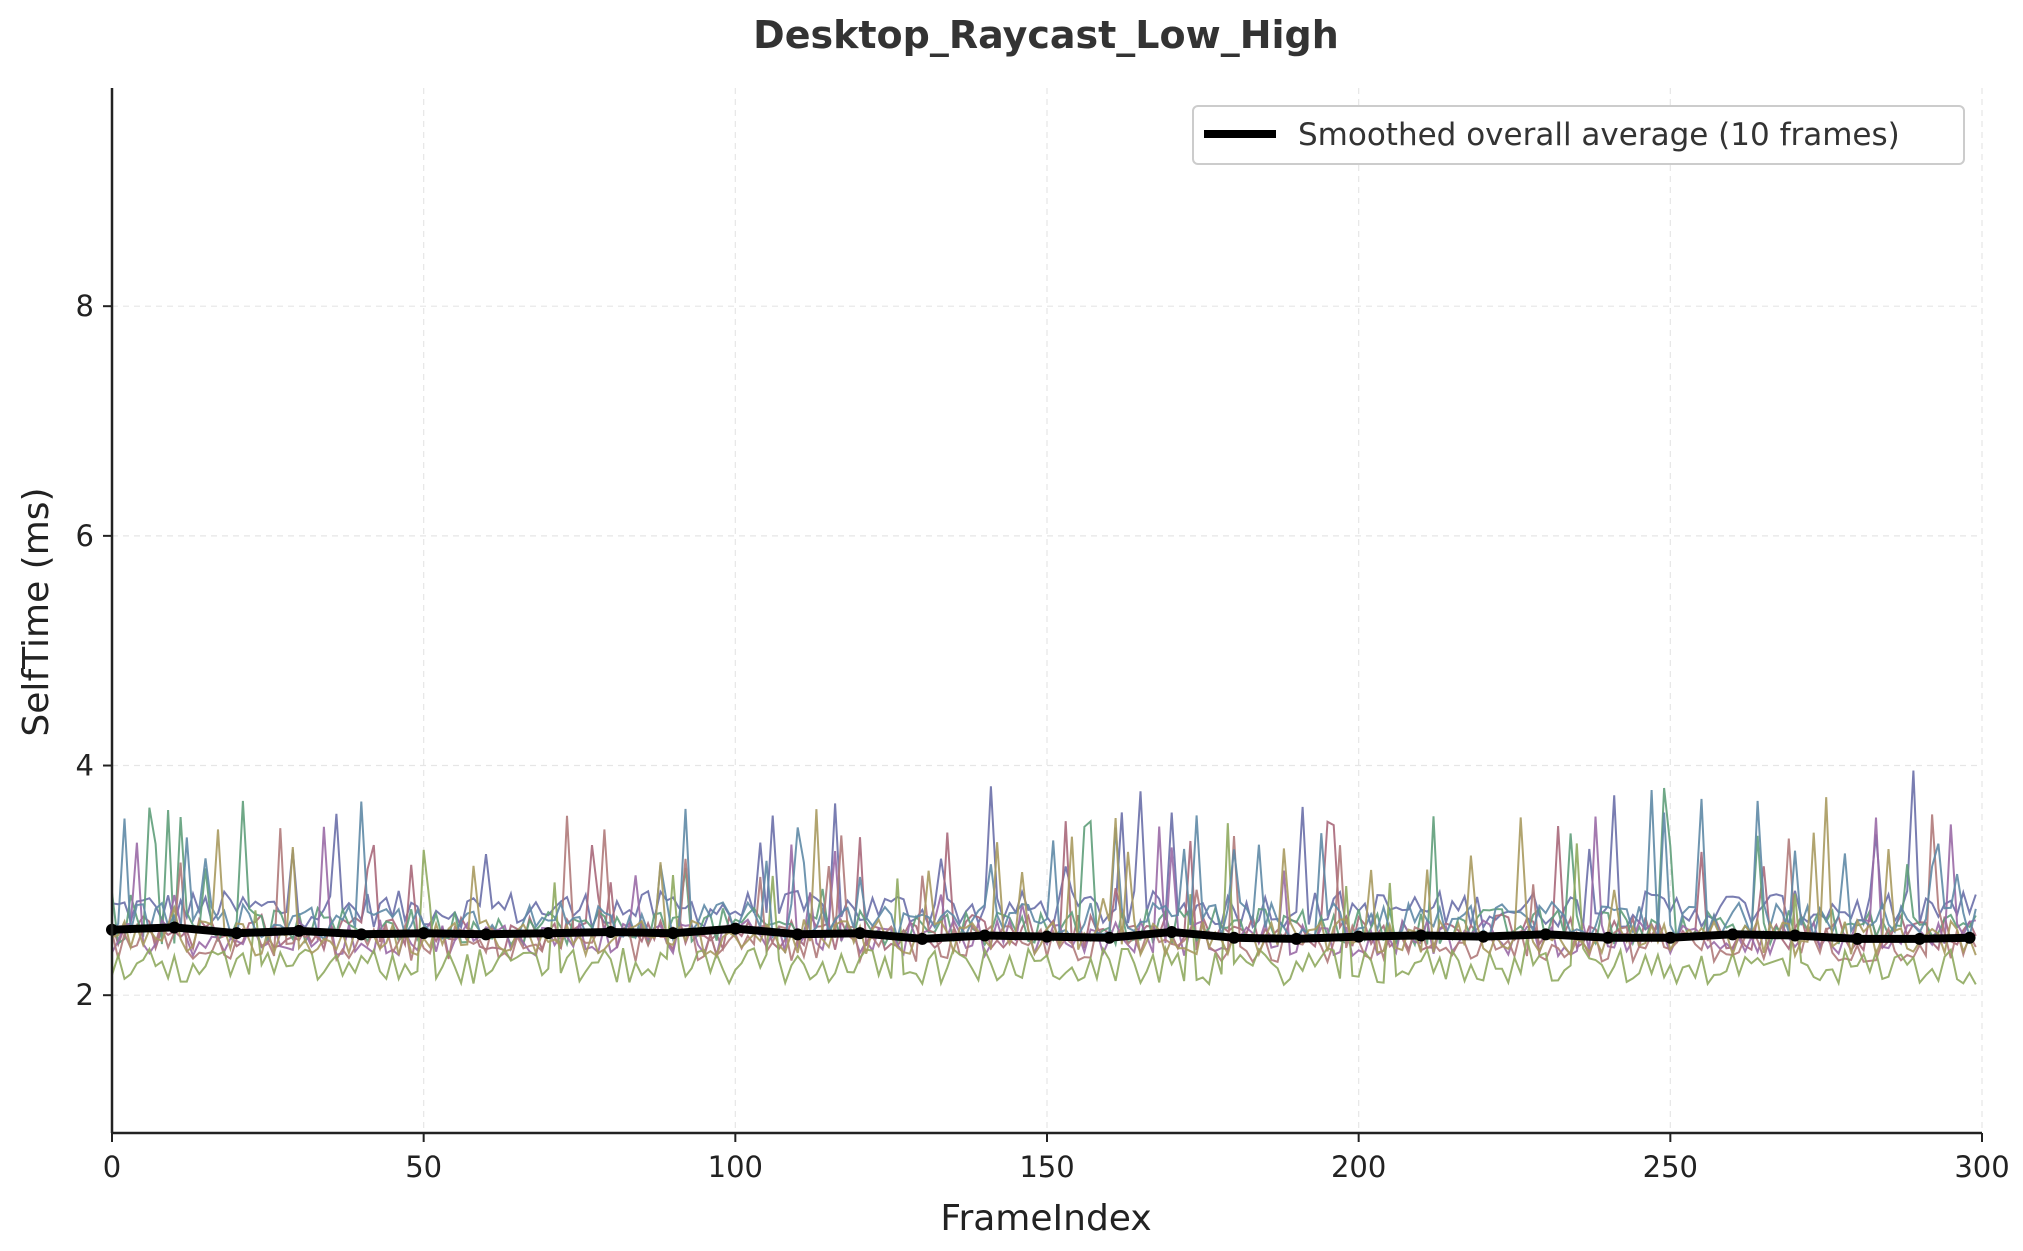 Image resolution: width=2023 pixels, height=1251 pixels. Describe the element at coordinates (85, 306) in the screenshot. I see `y-tick-label: 8` at that location.